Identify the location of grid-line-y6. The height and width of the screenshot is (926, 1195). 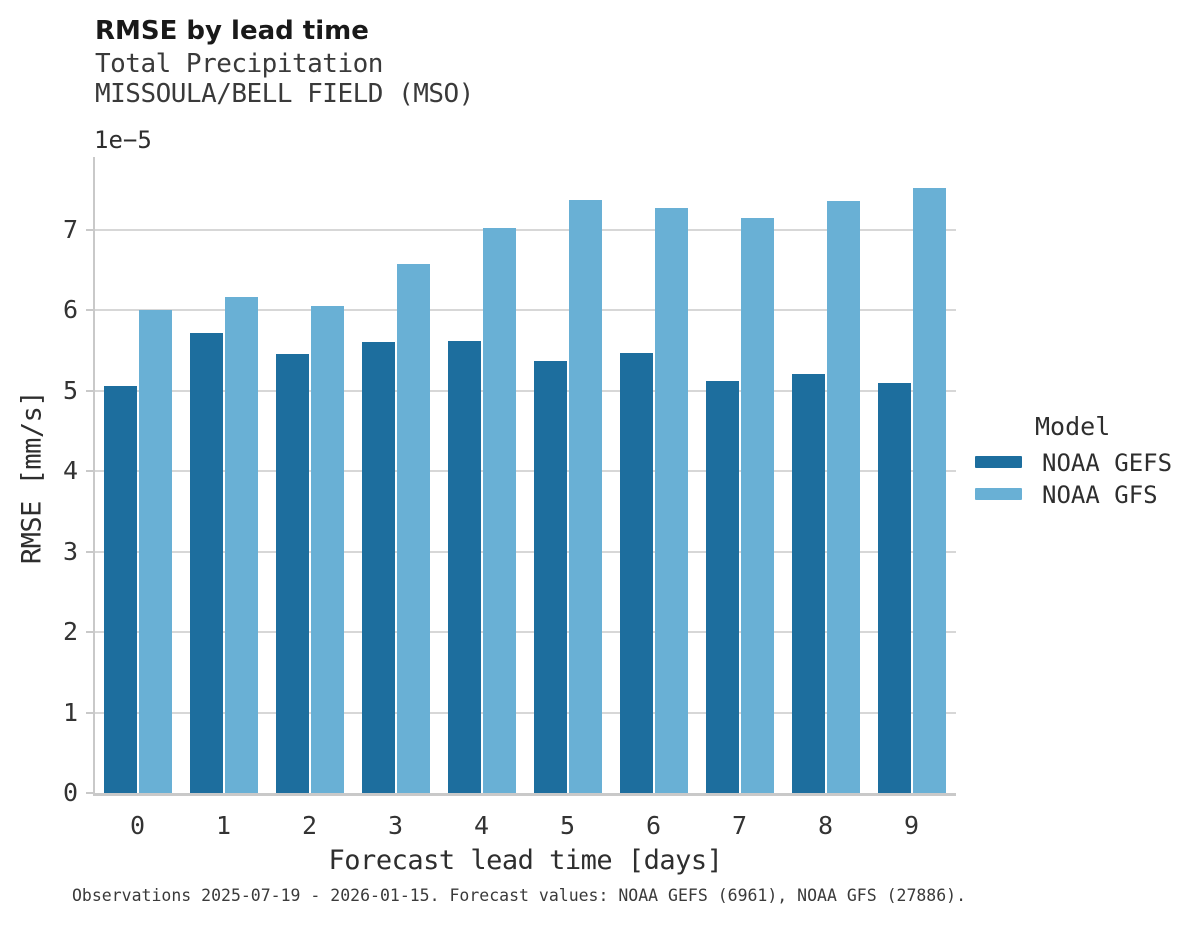
(525, 310).